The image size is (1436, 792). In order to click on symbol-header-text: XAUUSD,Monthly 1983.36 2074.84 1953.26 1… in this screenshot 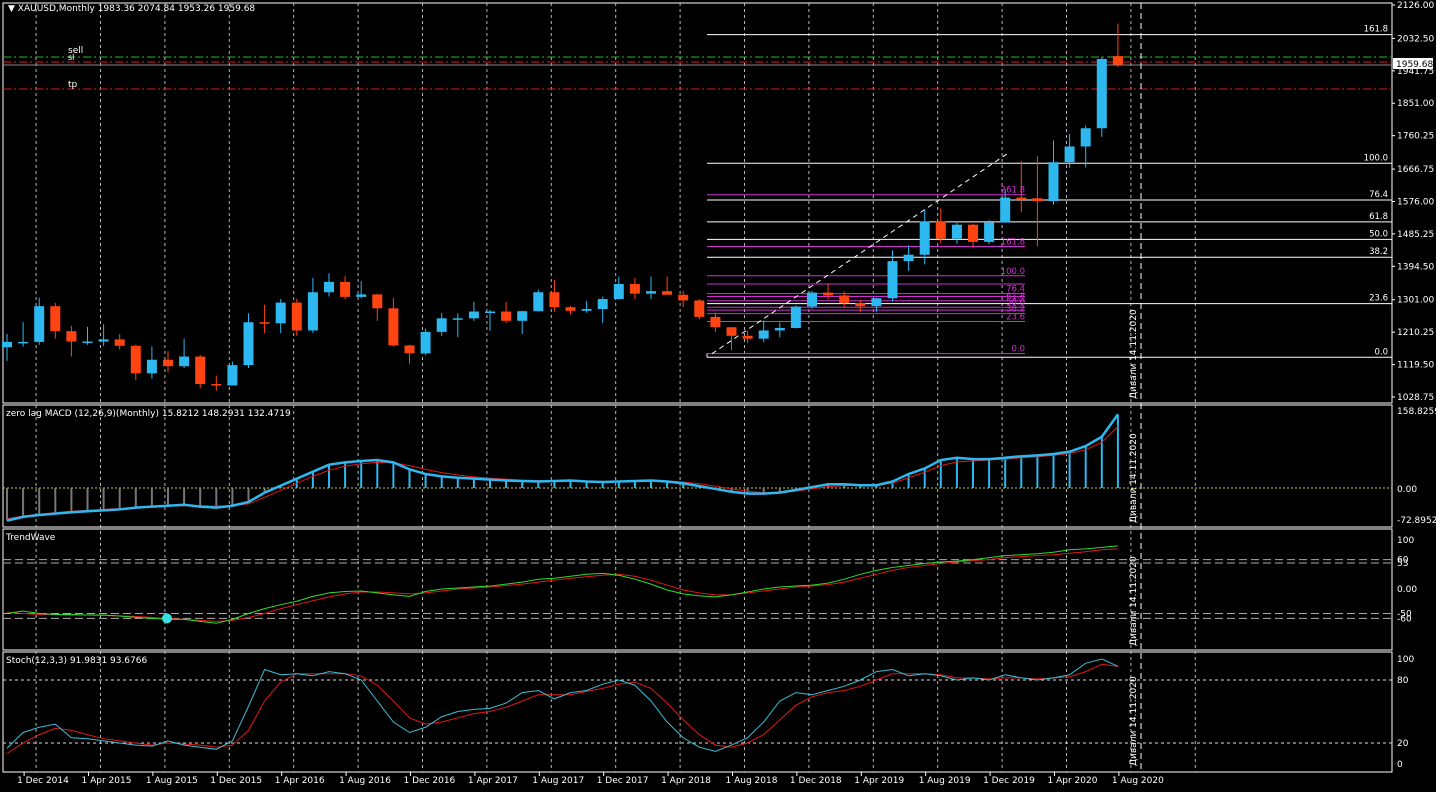, I will do `click(136, 9)`.